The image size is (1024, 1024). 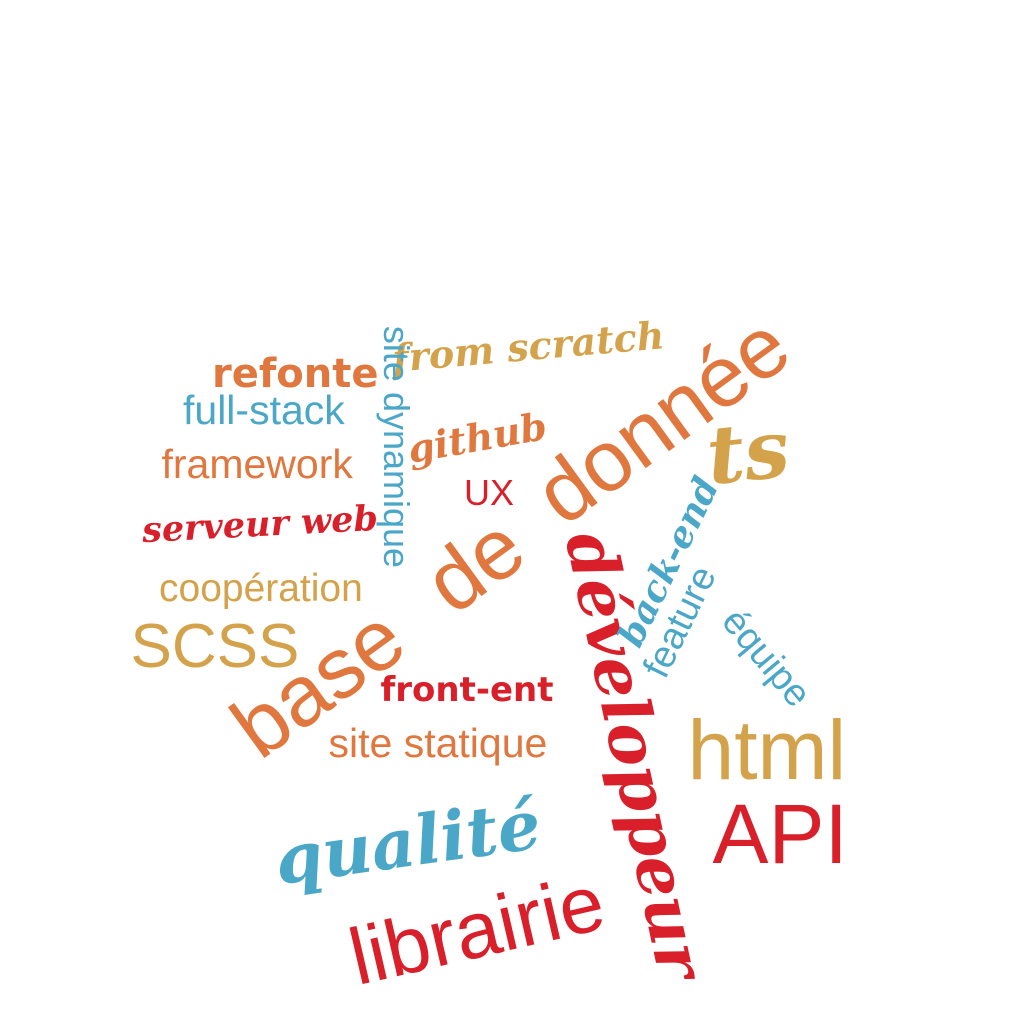 I want to click on word-from-scratch: from scratch, so click(x=528, y=346).